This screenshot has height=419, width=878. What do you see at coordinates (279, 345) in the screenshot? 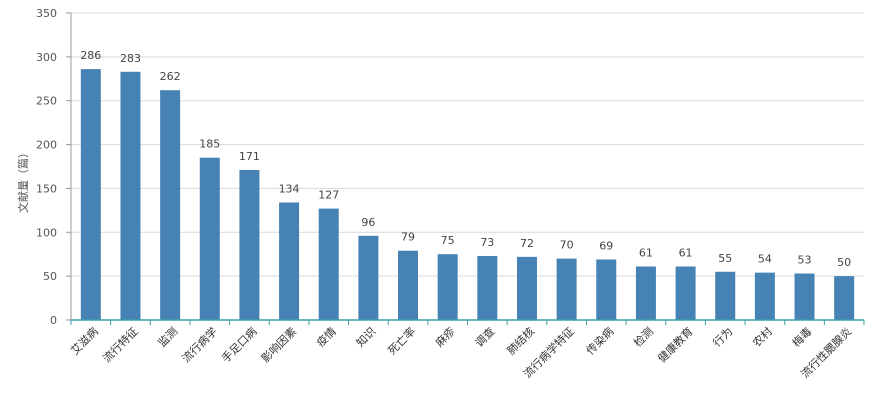
I see `x-category-label: 影响因素` at bounding box center [279, 345].